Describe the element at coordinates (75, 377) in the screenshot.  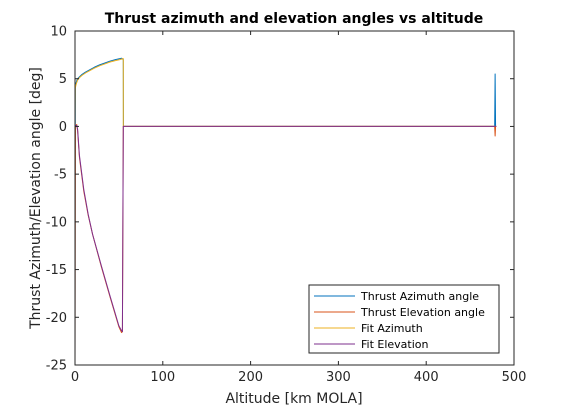
I see `x-tick-label: 0` at that location.